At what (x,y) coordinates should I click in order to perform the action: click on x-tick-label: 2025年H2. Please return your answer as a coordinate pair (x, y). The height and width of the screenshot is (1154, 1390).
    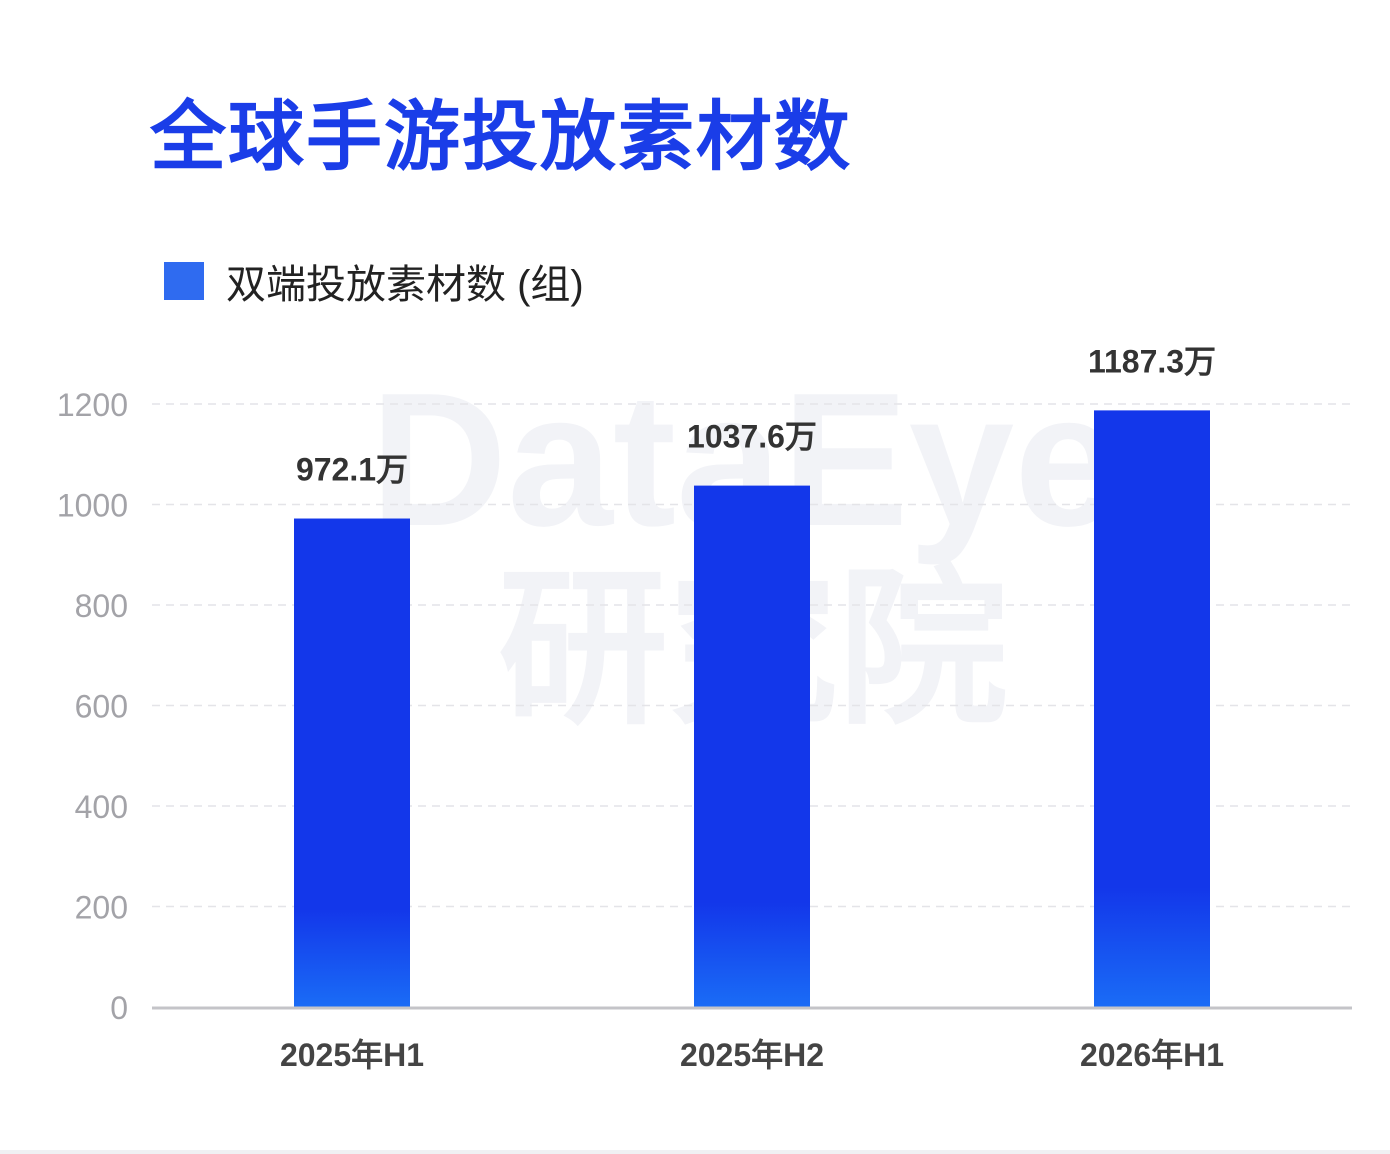
    Looking at the image, I should click on (752, 1055).